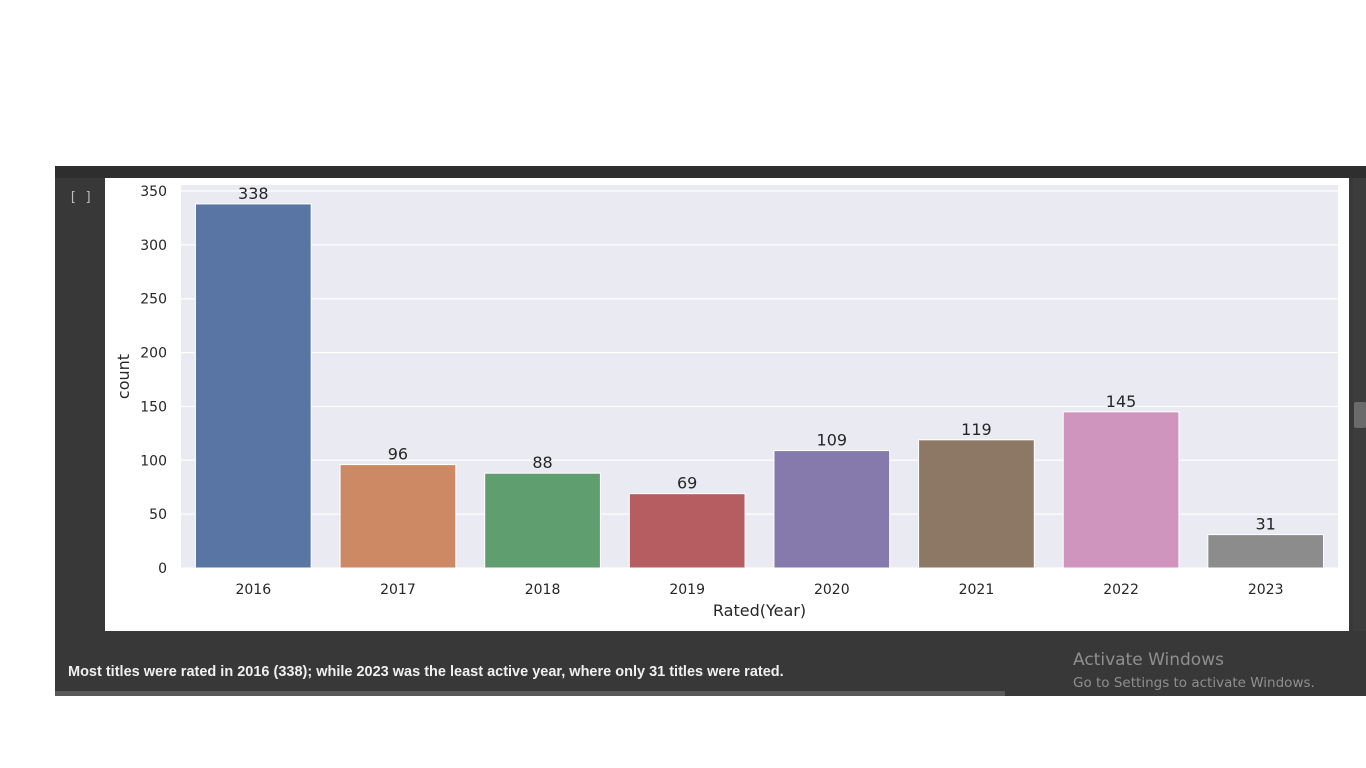 This screenshot has height=768, width=1366. What do you see at coordinates (158, 515) in the screenshot?
I see `y-tick-label: 50` at bounding box center [158, 515].